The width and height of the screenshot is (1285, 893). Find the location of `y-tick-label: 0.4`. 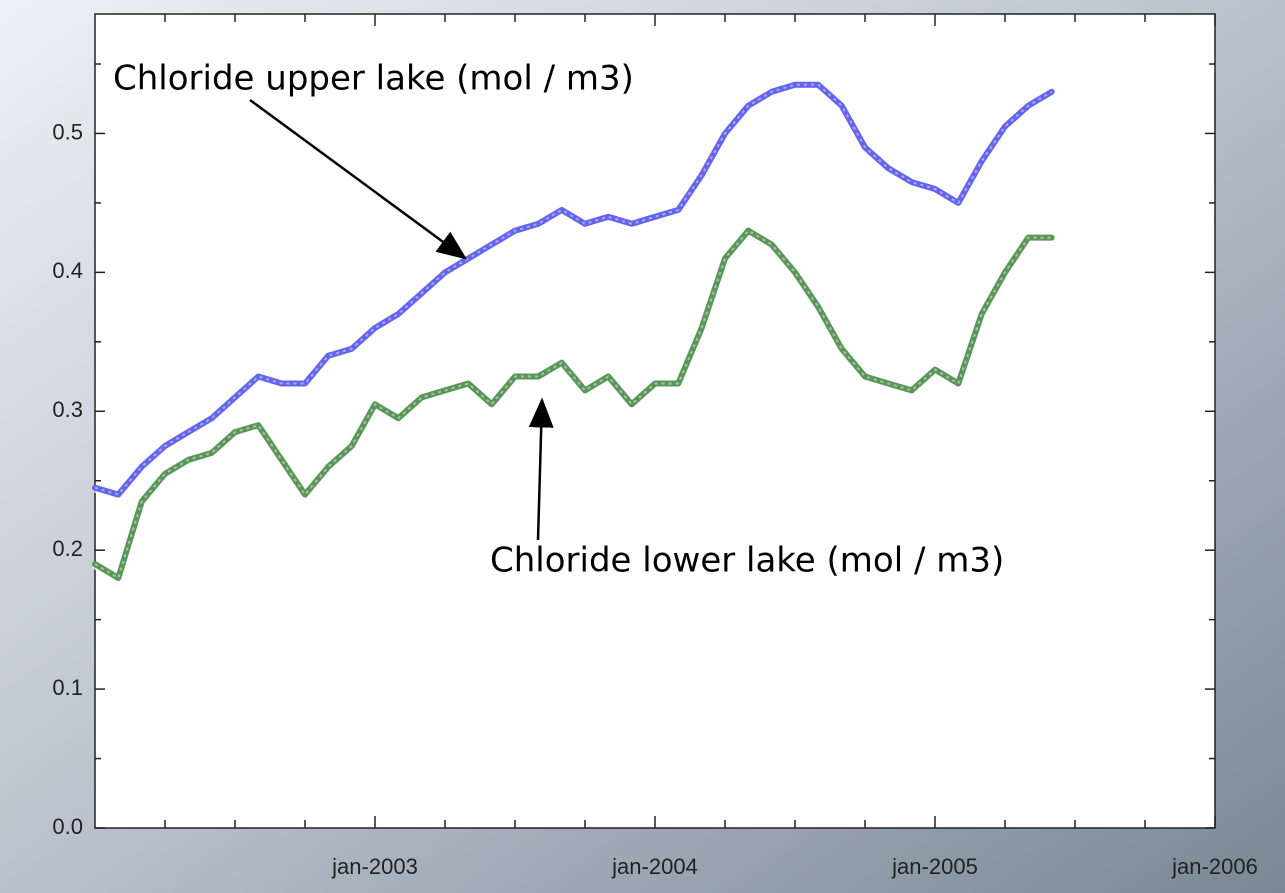

y-tick-label: 0.4 is located at coordinates (67, 270).